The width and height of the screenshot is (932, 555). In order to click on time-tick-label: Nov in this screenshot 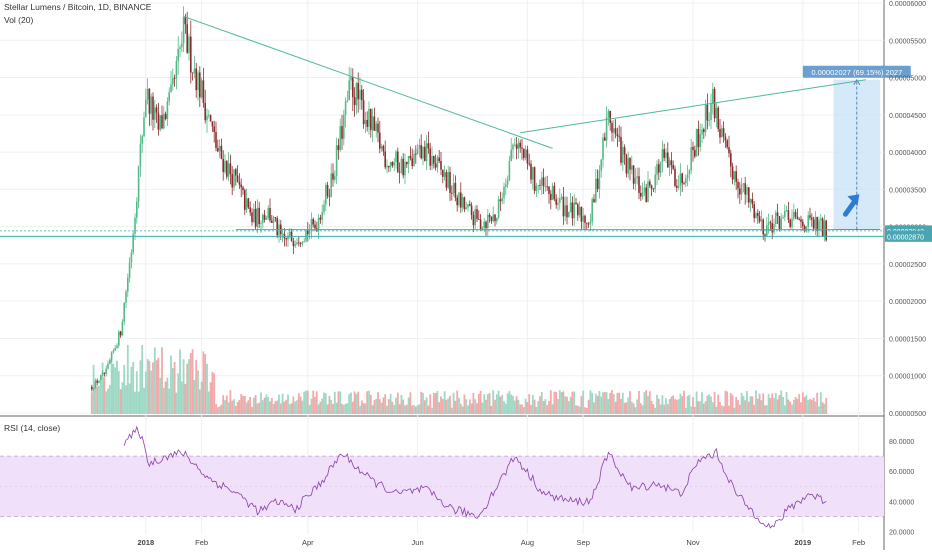, I will do `click(693, 542)`.